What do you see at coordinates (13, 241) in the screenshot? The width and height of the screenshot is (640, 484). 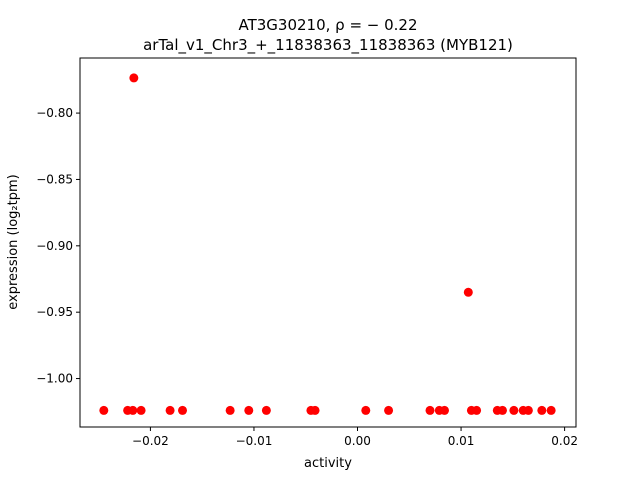 I see `y-axis-label: expression (log₂tpm)` at bounding box center [13, 241].